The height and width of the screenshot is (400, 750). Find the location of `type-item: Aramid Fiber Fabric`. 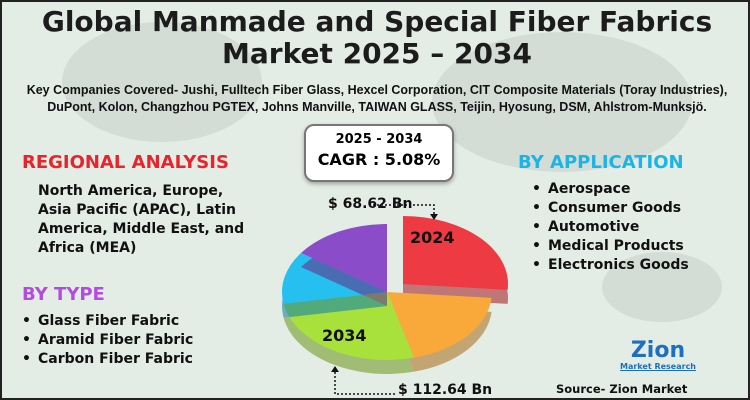

type-item: Aramid Fiber Fabric is located at coordinates (105, 340).